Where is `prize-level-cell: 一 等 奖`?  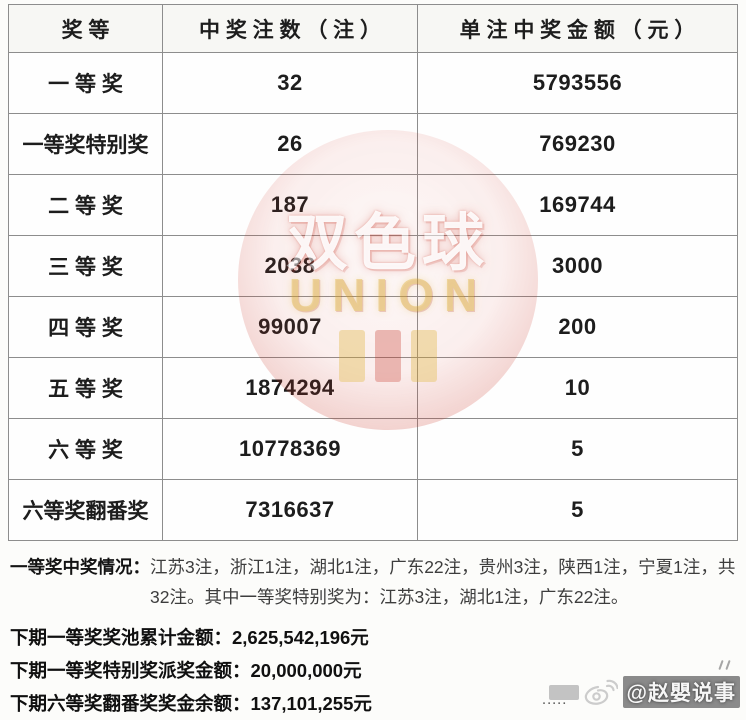
prize-level-cell: 一 等 奖 is located at coordinates (85, 82).